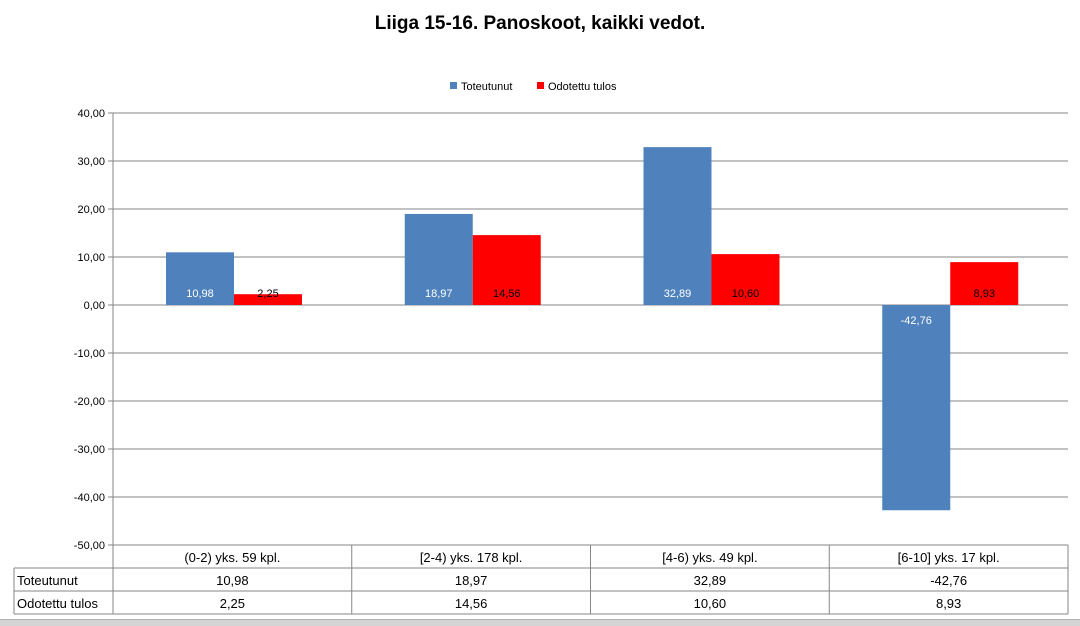 This screenshot has height=626, width=1080. I want to click on y-tick-label: 20,00, so click(91, 210).